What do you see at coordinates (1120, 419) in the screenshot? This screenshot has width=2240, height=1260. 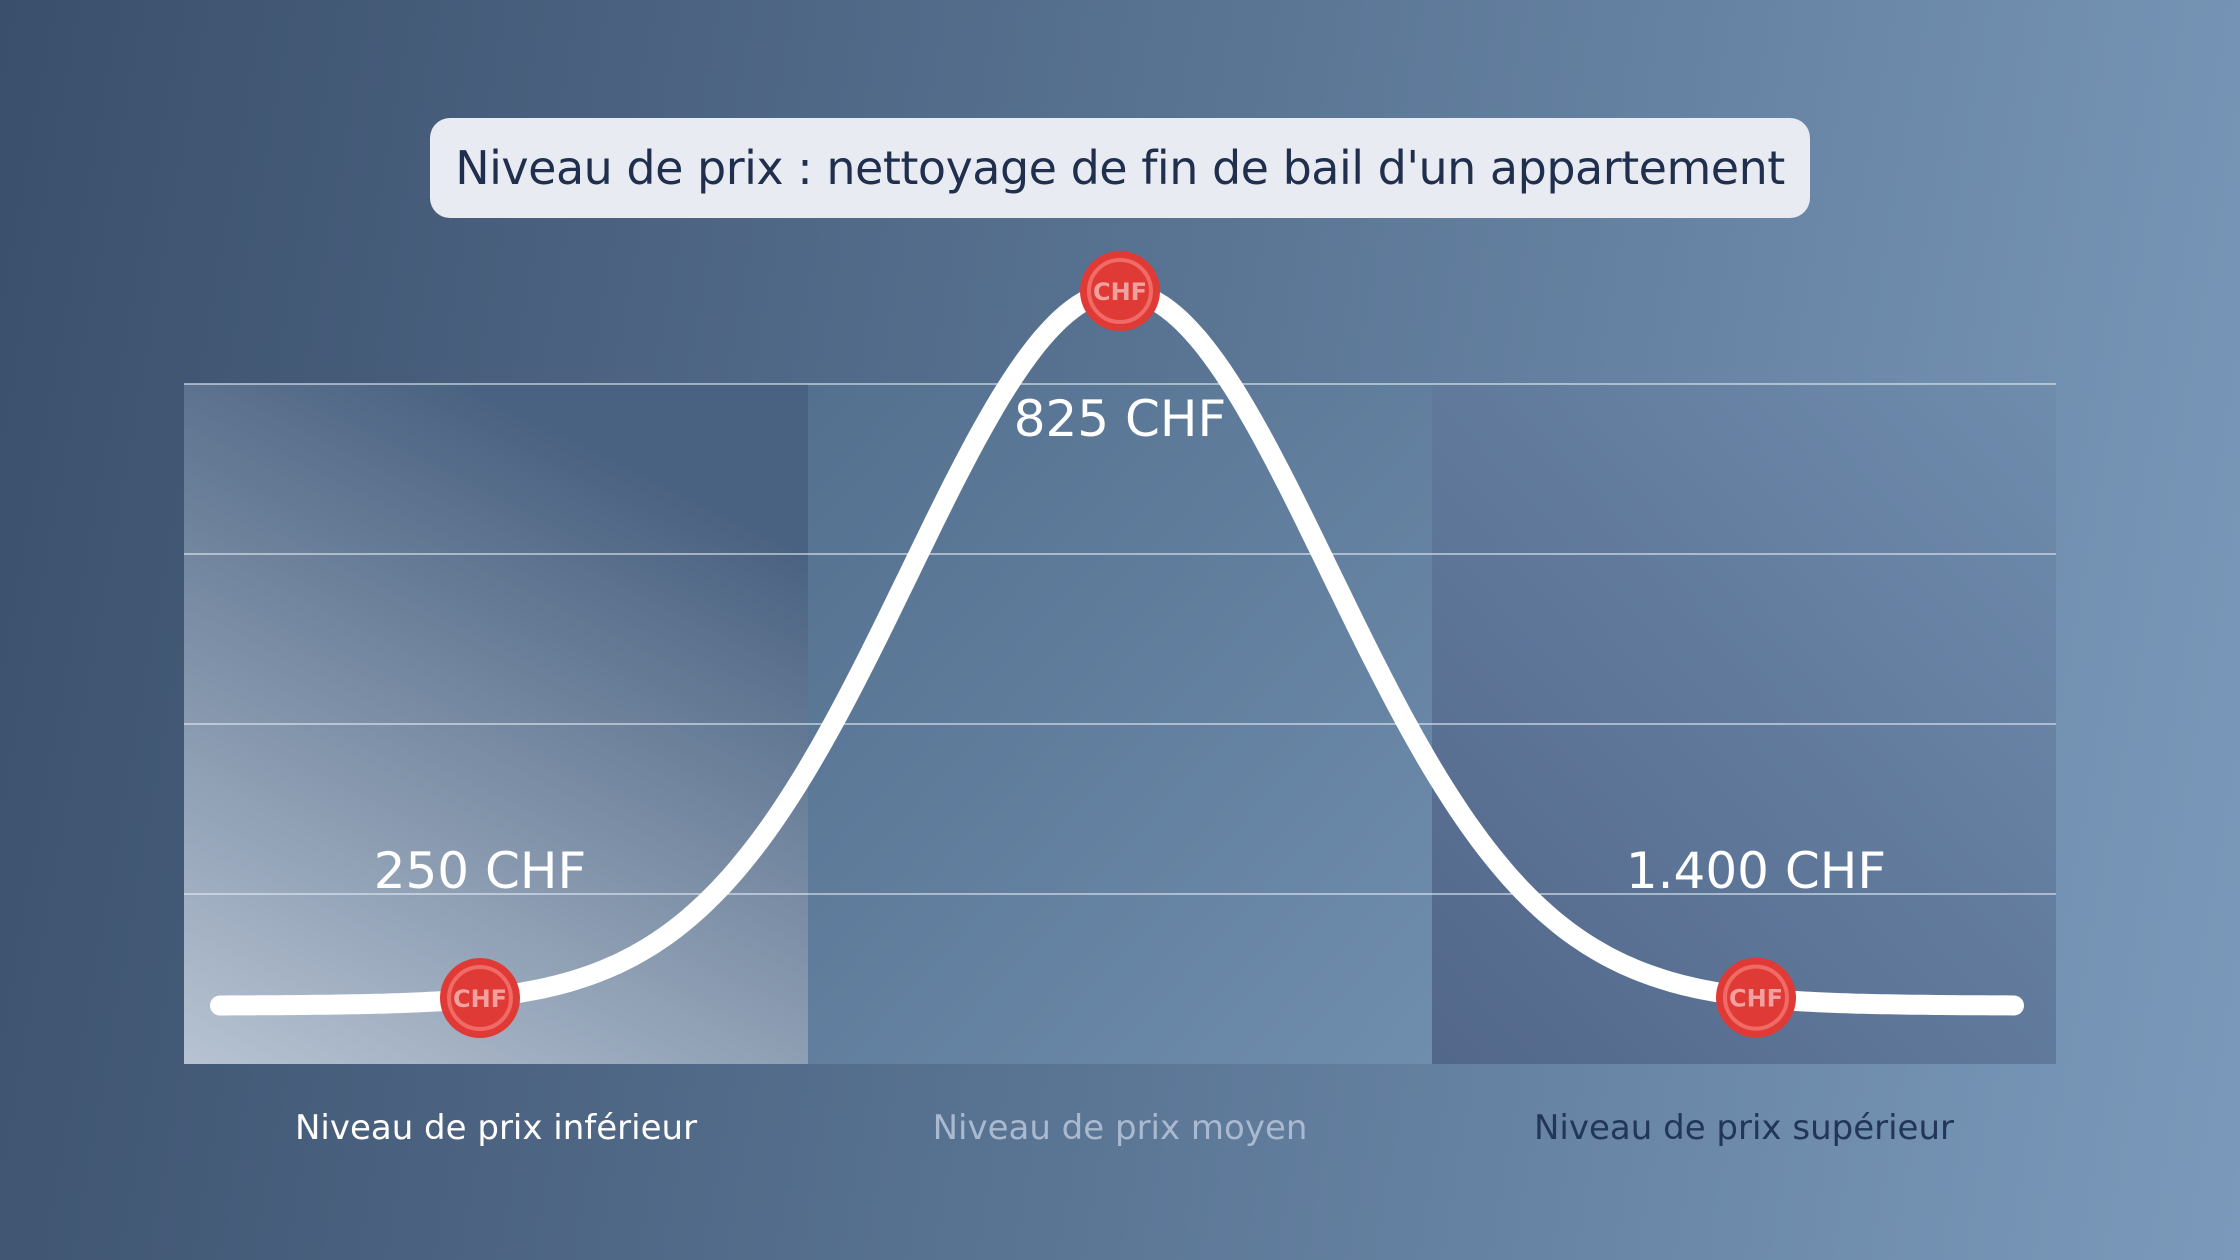 I see `value-label-1: 825 CHF` at bounding box center [1120, 419].